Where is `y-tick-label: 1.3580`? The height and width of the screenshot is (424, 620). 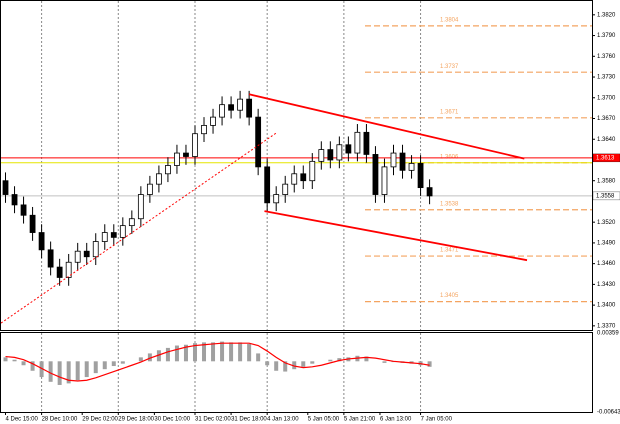
y-tick-label: 1.3580 is located at coordinates (606, 181).